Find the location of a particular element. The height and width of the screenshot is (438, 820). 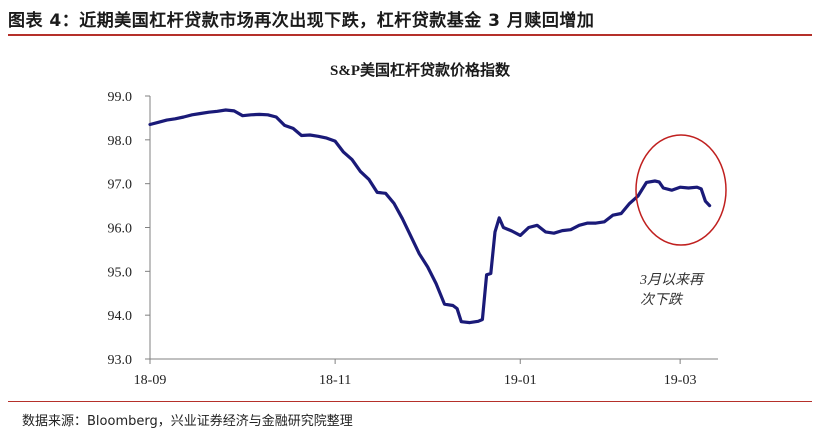

y-tick-label: 99.0 is located at coordinates (120, 97).